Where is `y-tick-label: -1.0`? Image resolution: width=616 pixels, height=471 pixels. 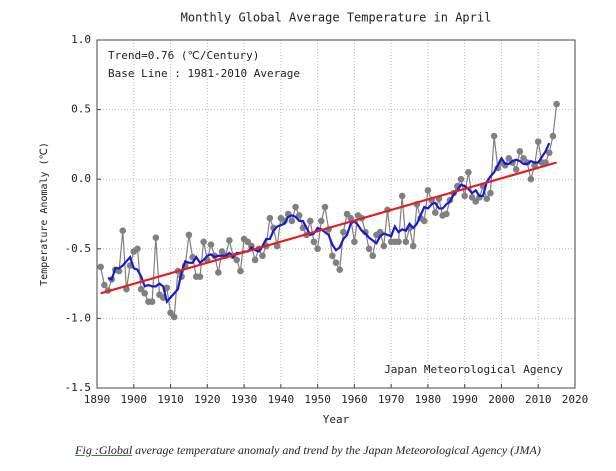 y-tick-label: -1.0 is located at coordinates (78, 317).